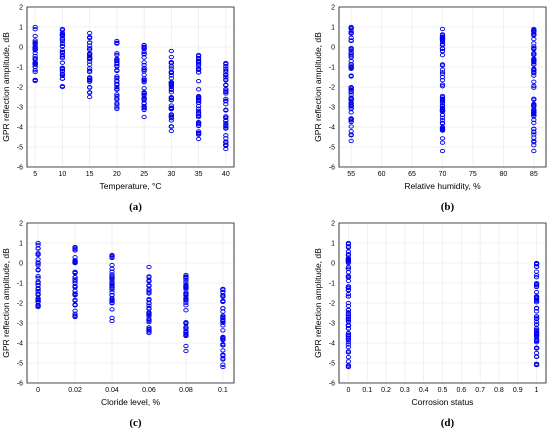  I want to click on x-tick-label: 85, so click(534, 174).